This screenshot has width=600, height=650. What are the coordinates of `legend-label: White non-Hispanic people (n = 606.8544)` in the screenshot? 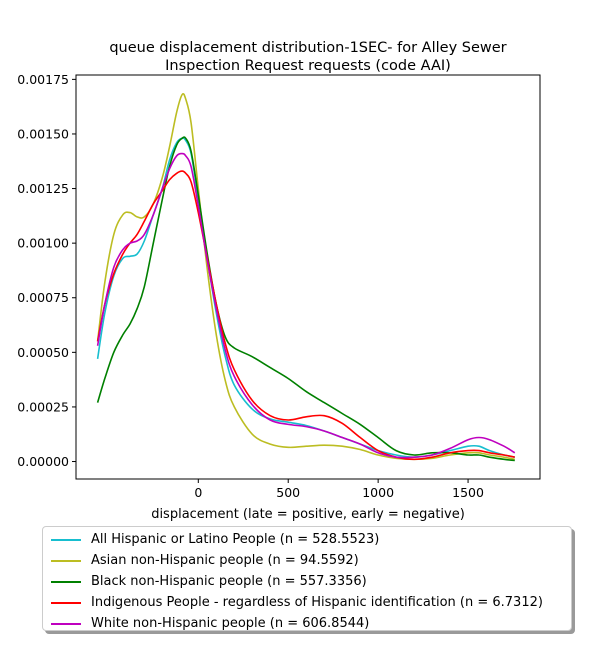 It's located at (230, 623).